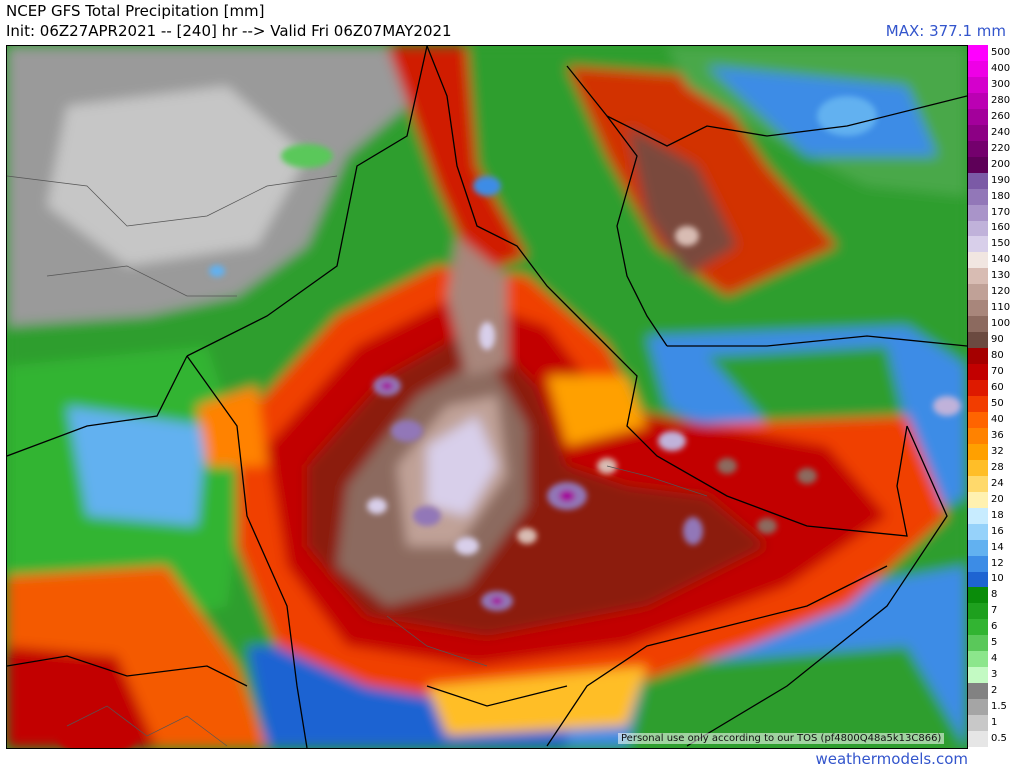 This screenshot has height=768, width=1024. Describe the element at coordinates (999, 707) in the screenshot. I see `legend-label: 1.5` at that location.